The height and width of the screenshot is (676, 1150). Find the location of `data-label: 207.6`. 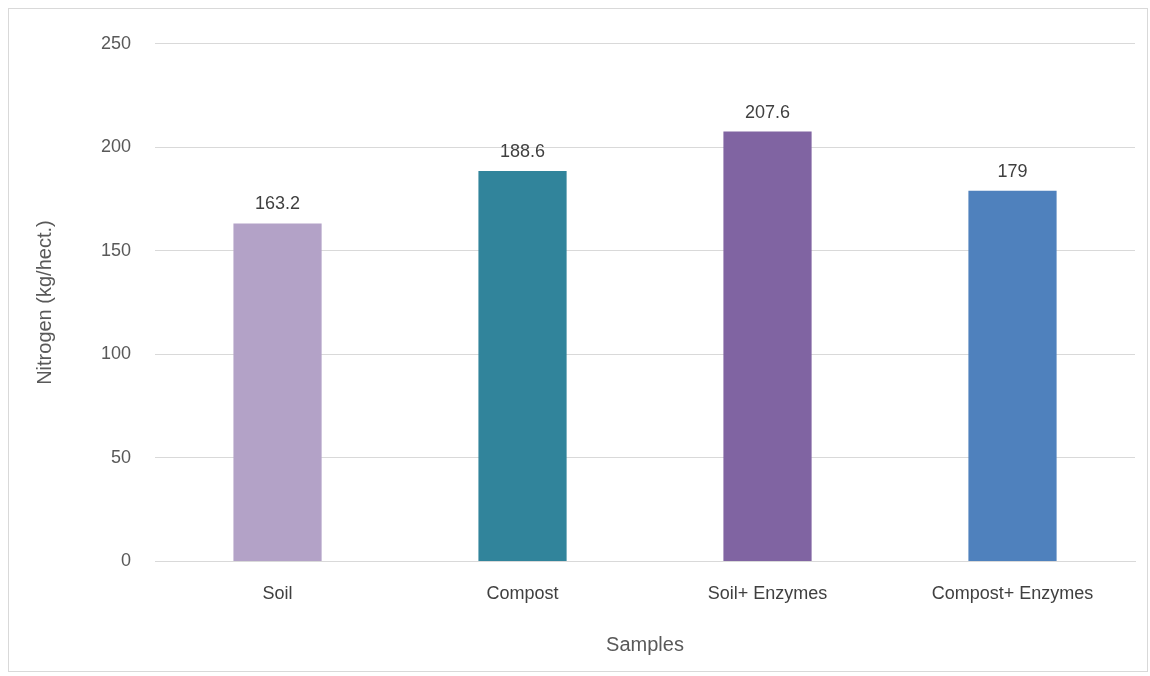

data-label: 207.6 is located at coordinates (767, 111).